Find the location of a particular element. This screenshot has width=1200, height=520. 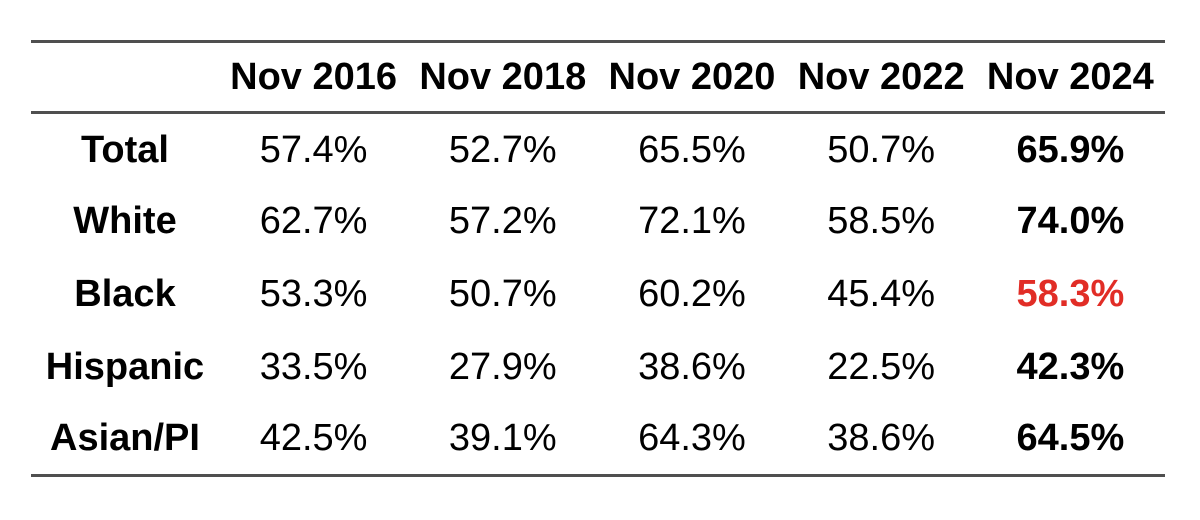

cell-black-2024-highlighted: 58.3% is located at coordinates (1070, 293).